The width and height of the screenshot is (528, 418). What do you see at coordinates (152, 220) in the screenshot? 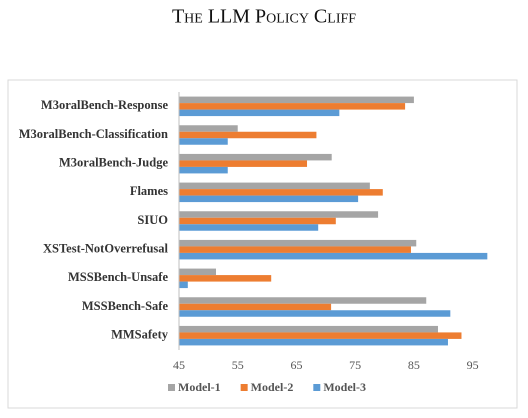
I see `y-tick-label: SIUO` at bounding box center [152, 220].